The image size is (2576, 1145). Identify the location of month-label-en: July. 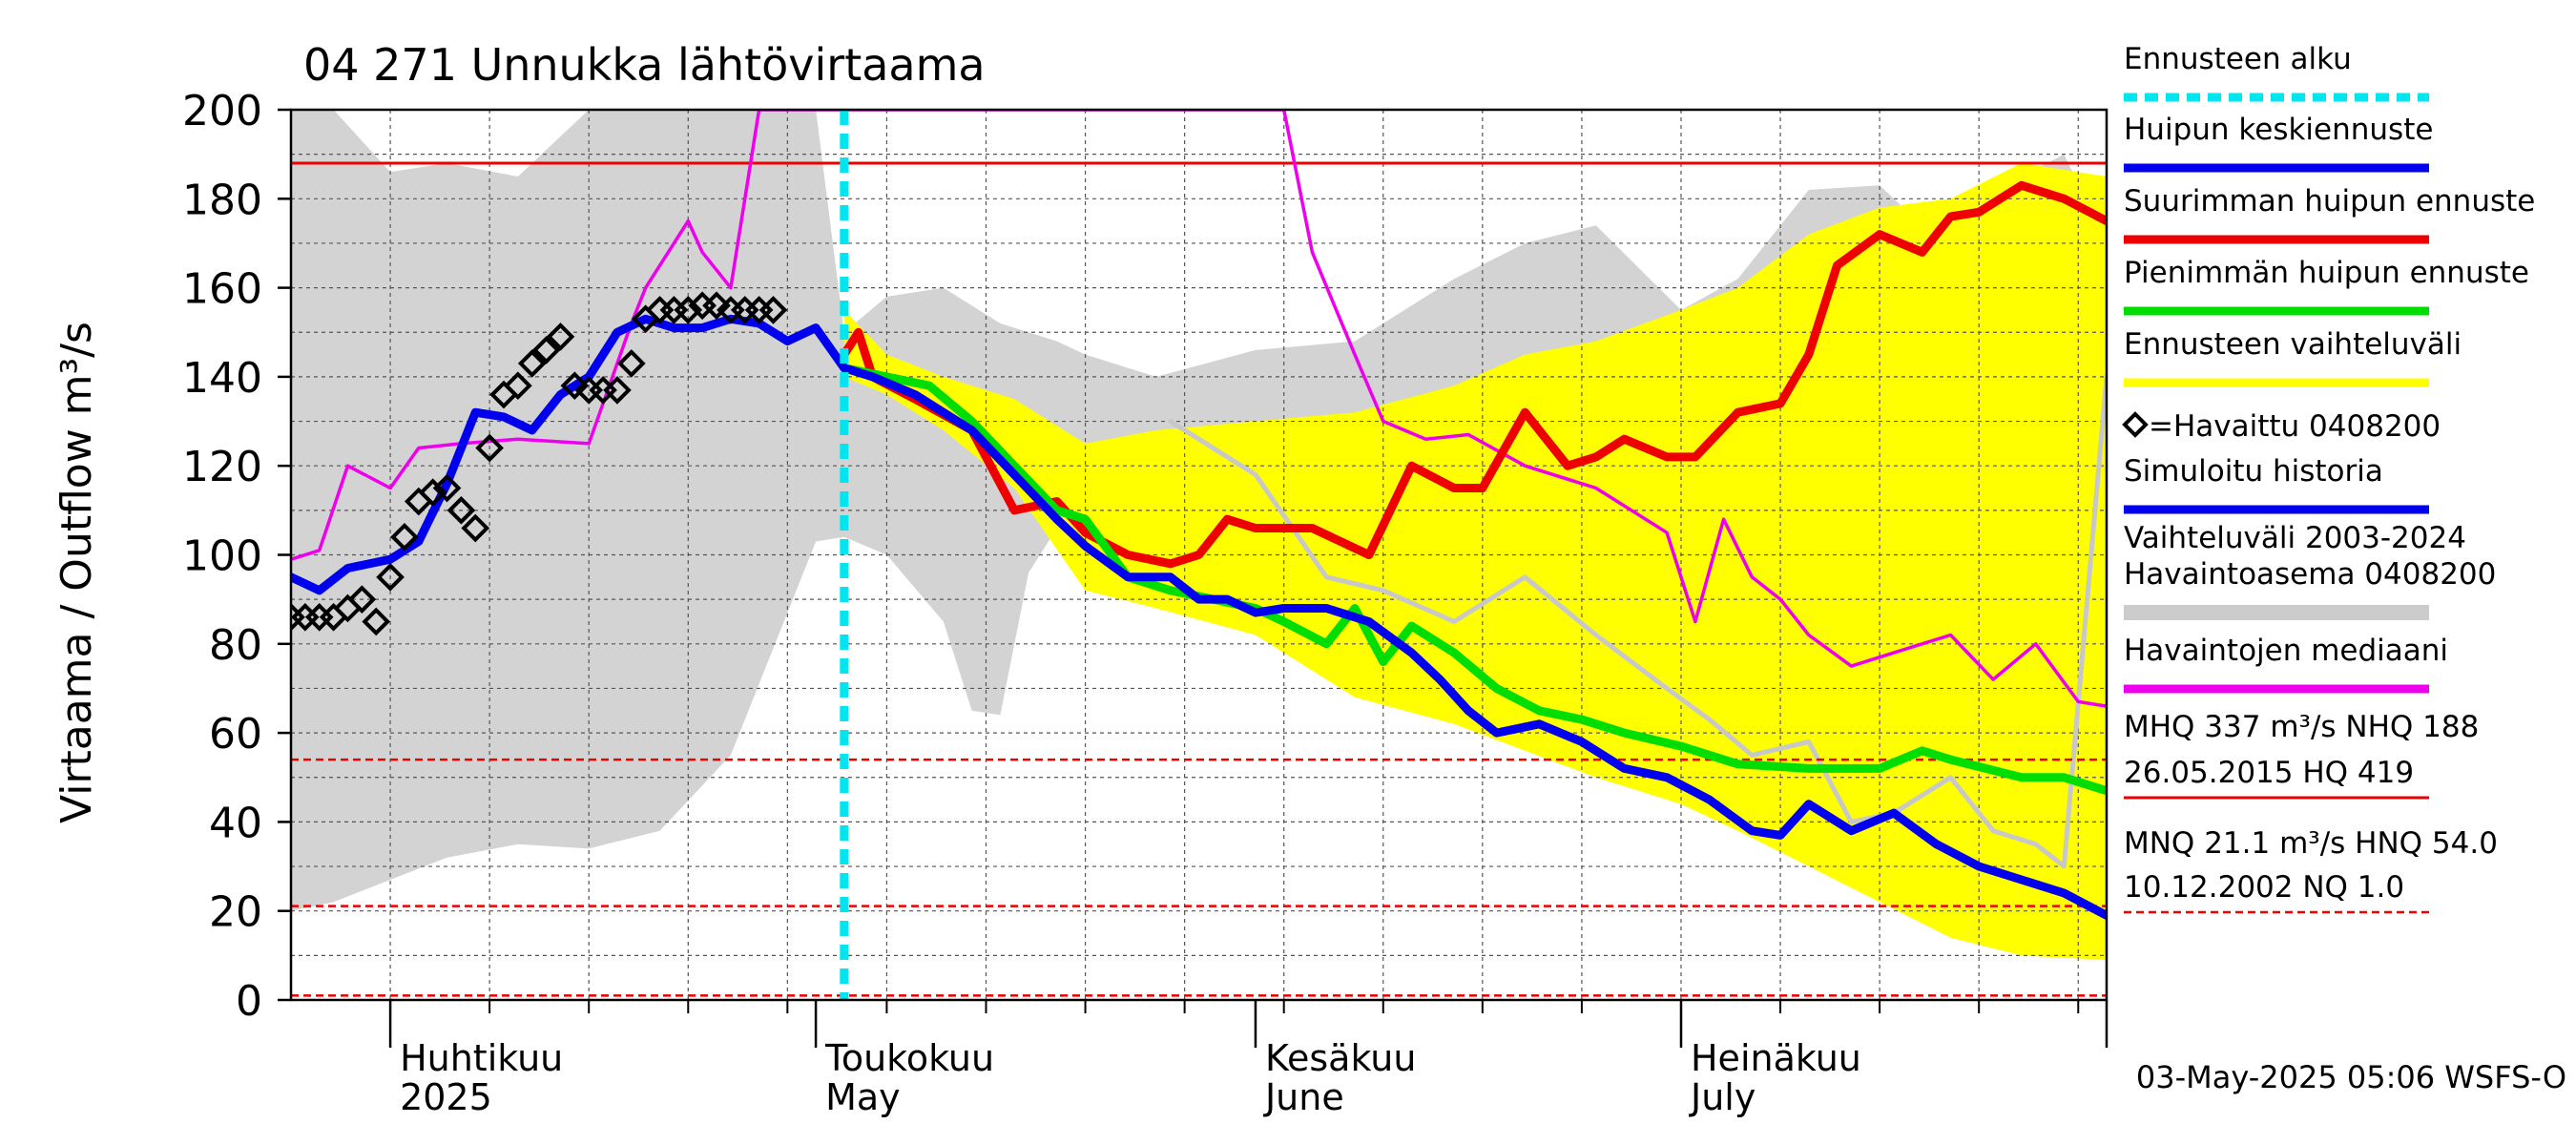
(1722, 1097).